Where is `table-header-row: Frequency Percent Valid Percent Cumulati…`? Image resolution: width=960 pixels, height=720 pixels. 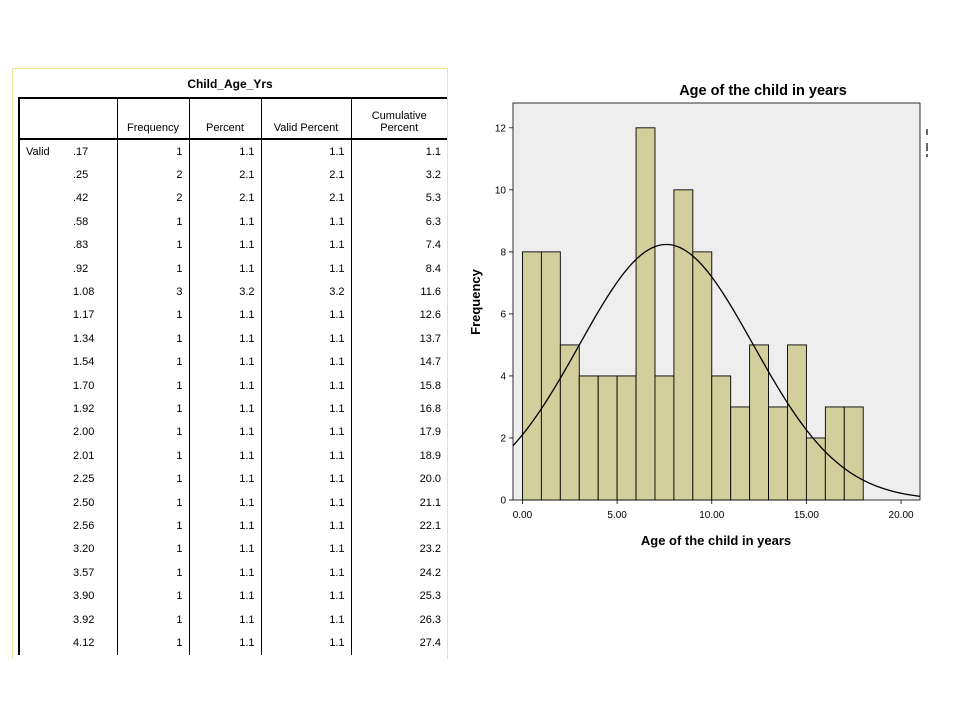 table-header-row: Frequency Percent Valid Percent Cumulati… is located at coordinates (232, 118).